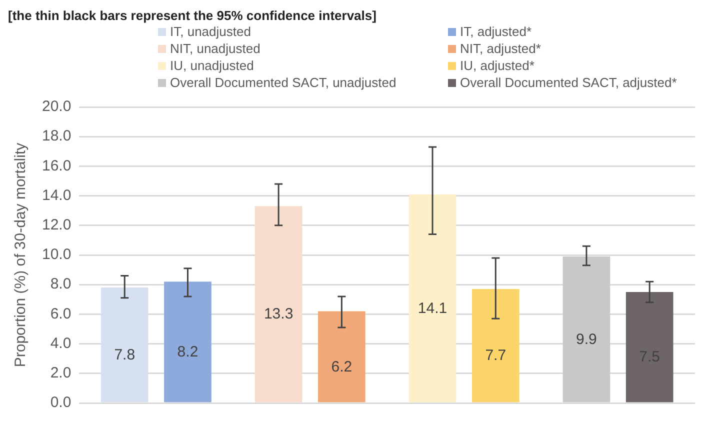  Describe the element at coordinates (568, 82) in the screenshot. I see `legend-label: Overall Documented SACT, adjusted*` at that location.